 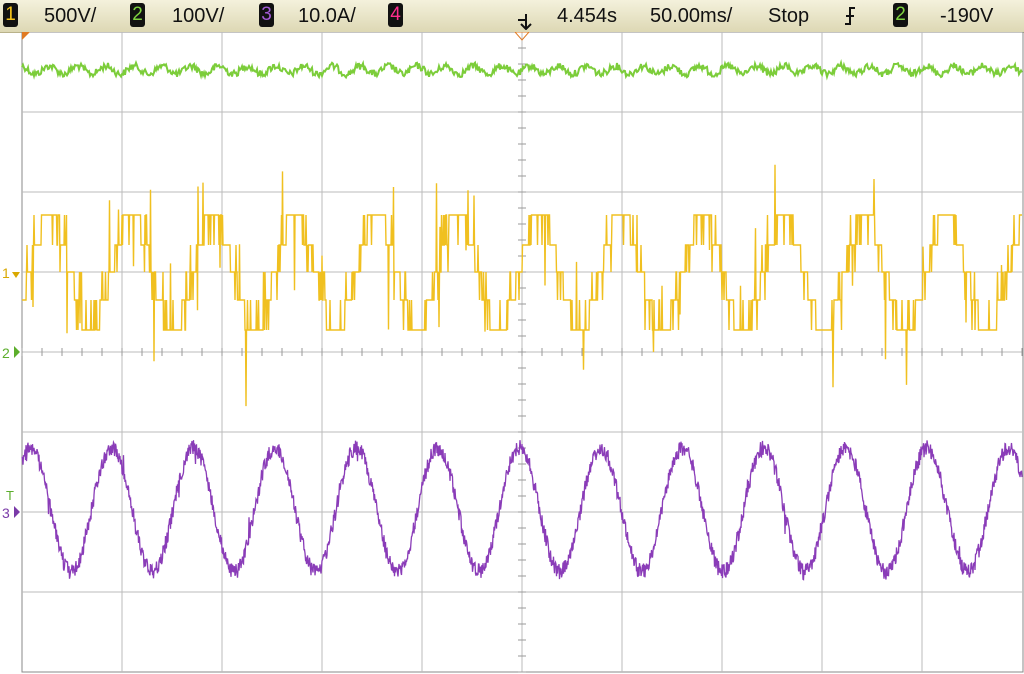 I want to click on time-scale: 50.00ms/, so click(x=691, y=16).